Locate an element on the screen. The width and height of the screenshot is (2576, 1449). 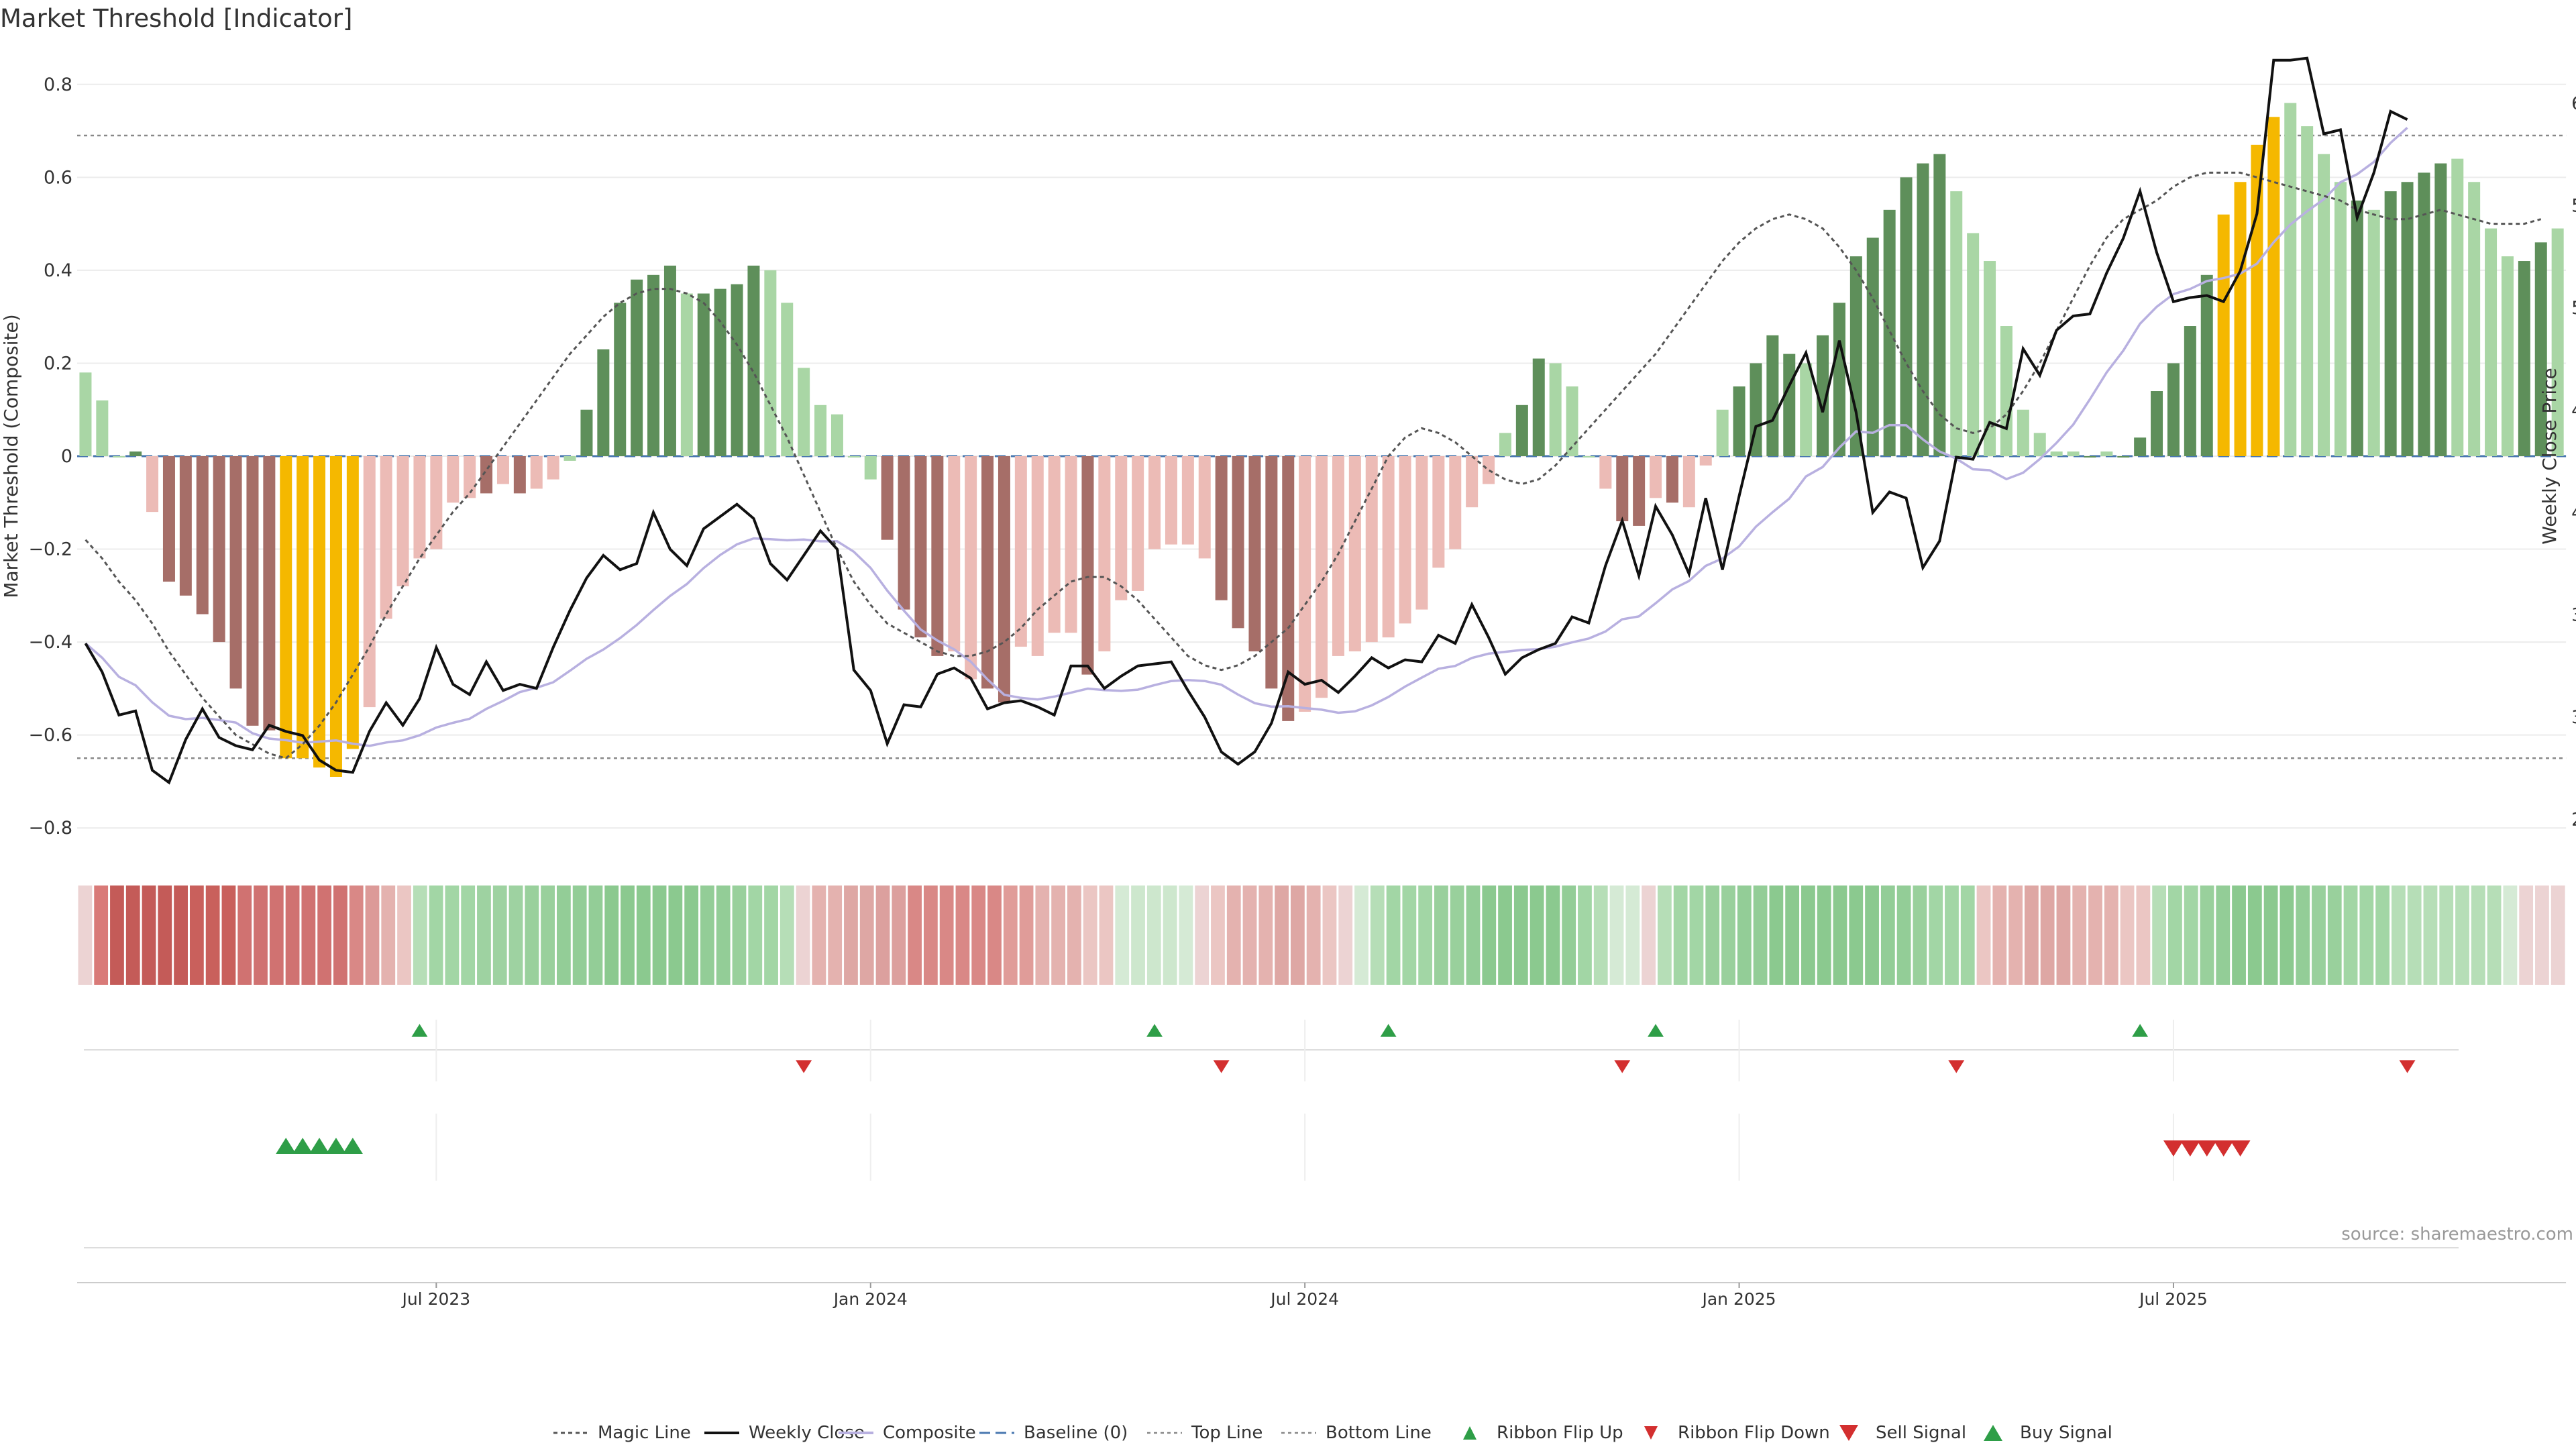
sell-signal-marker is located at coordinates (2223, 1148).